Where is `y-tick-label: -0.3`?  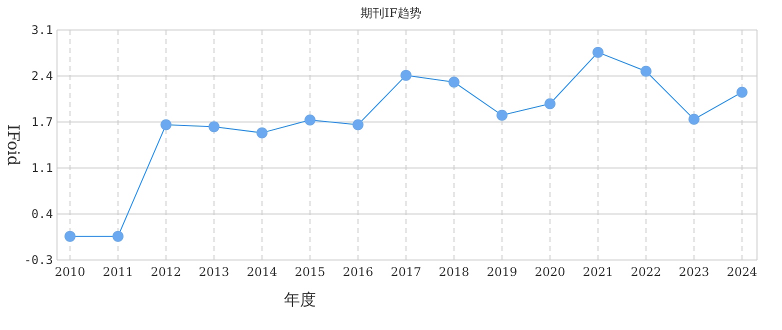
y-tick-label: -0.3 is located at coordinates (38, 260).